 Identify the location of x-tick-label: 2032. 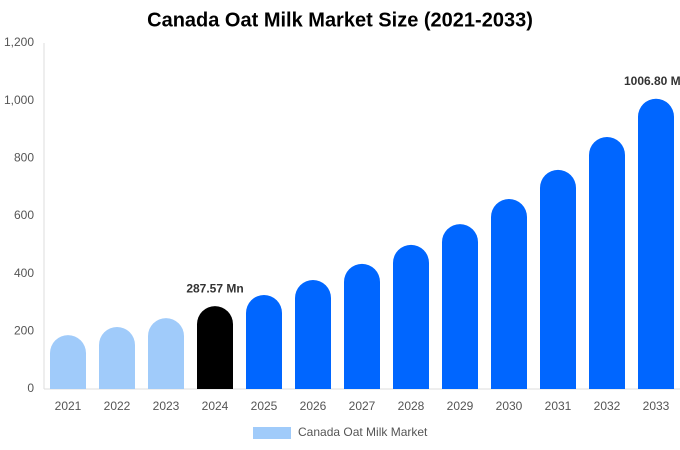
(607, 406).